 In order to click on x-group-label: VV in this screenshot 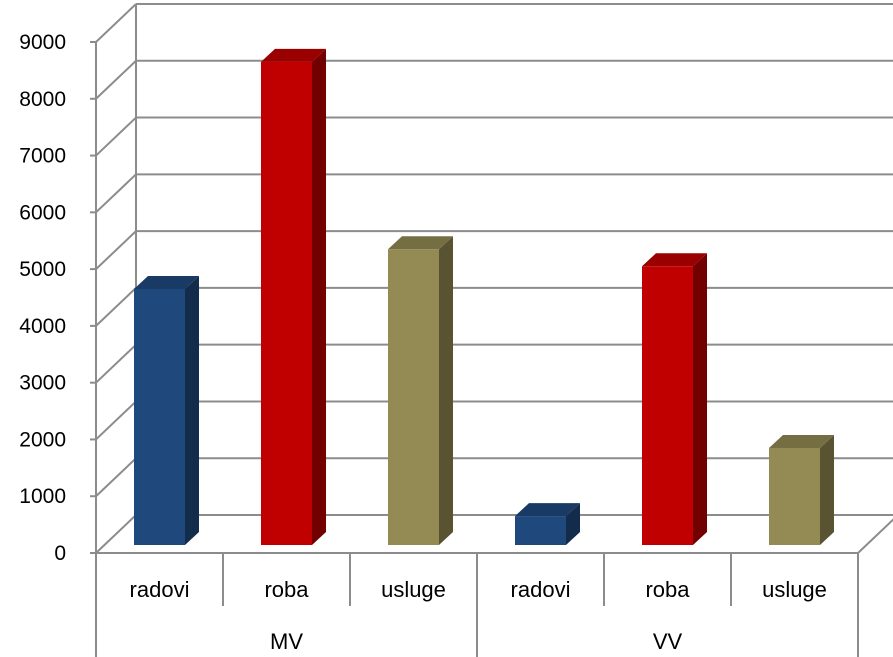, I will do `click(668, 641)`.